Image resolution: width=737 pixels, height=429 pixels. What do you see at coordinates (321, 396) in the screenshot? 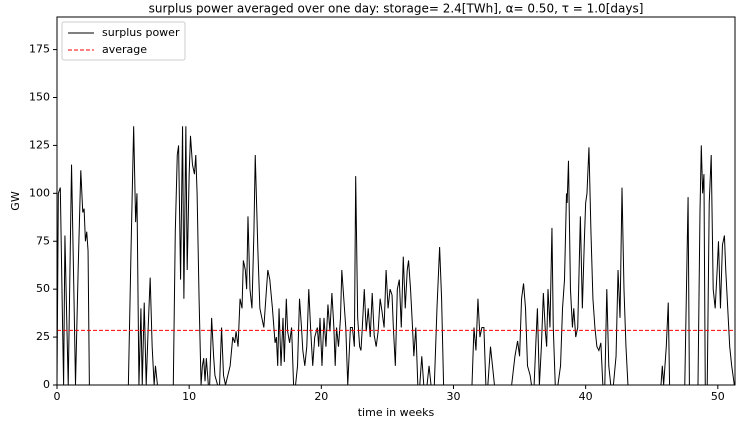
I see `x-tick-label: 20` at bounding box center [321, 396].